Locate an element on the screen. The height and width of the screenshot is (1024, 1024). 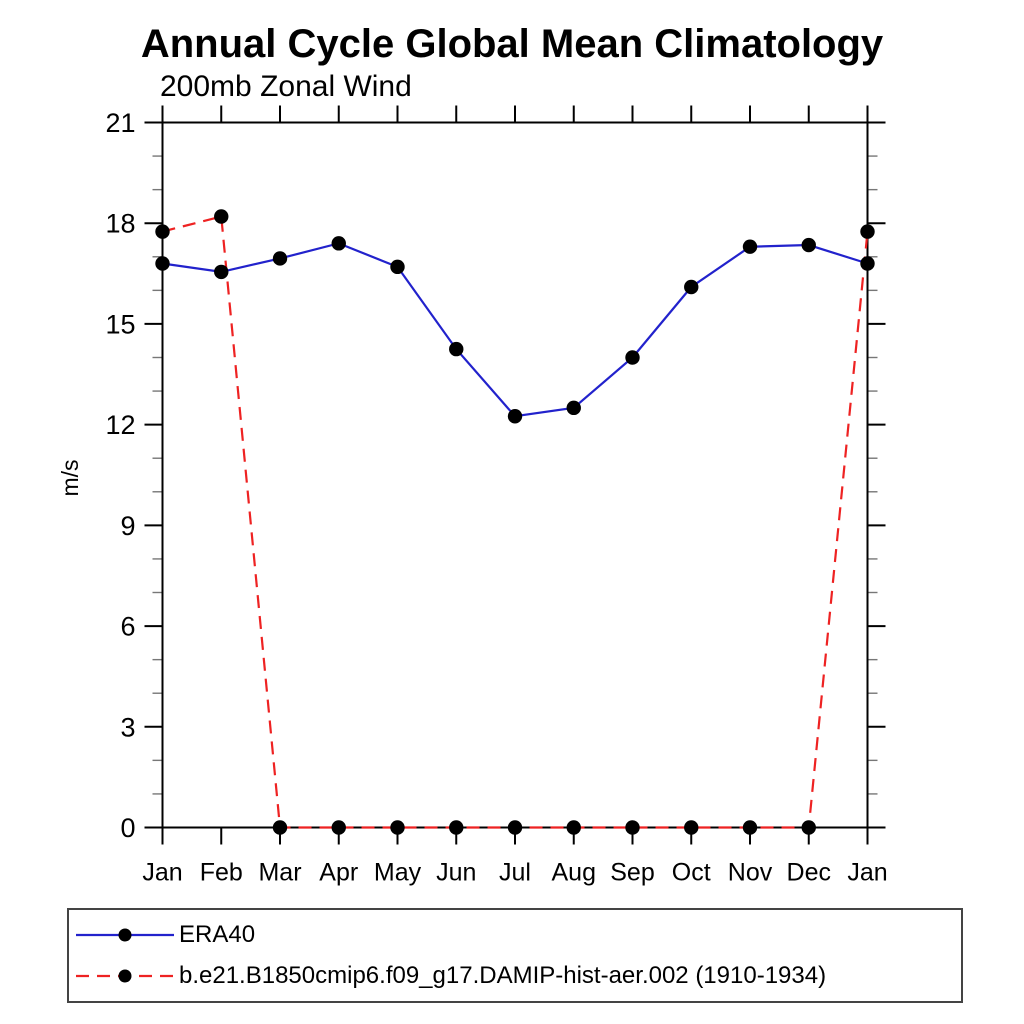
svg-text: Mar is located at coordinates (279, 873).